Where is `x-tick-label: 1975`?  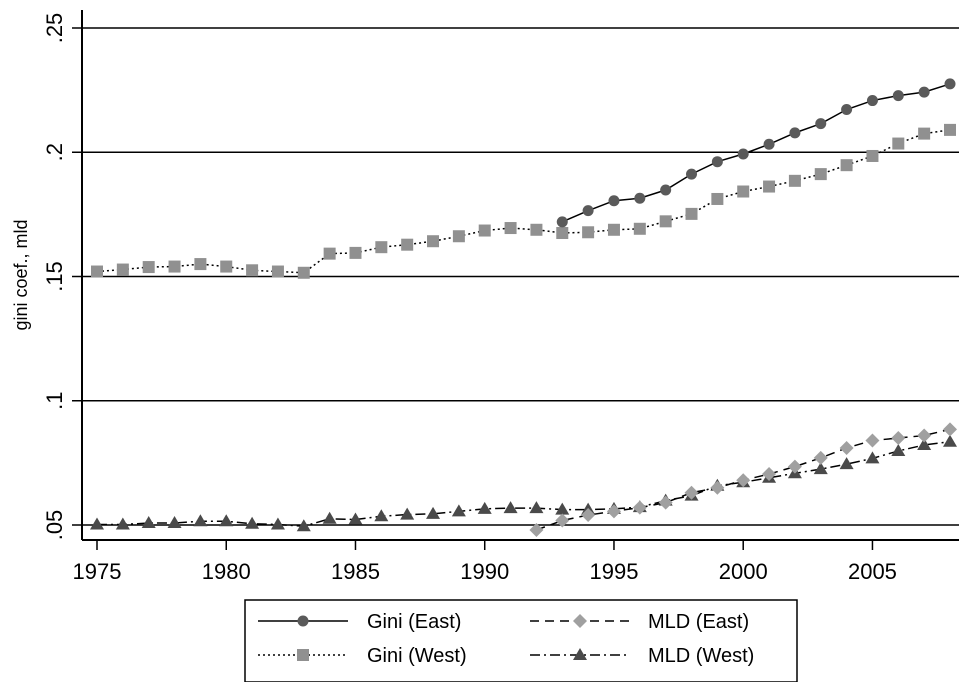
x-tick-label: 1975 is located at coordinates (97, 571).